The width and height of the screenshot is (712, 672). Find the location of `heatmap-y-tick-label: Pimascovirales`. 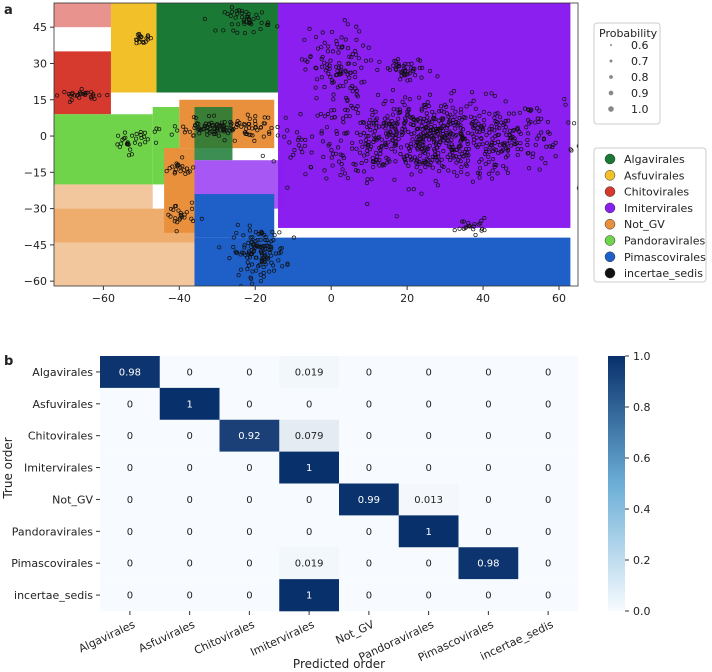

heatmap-y-tick-label: Pimascovirales is located at coordinates (52, 563).